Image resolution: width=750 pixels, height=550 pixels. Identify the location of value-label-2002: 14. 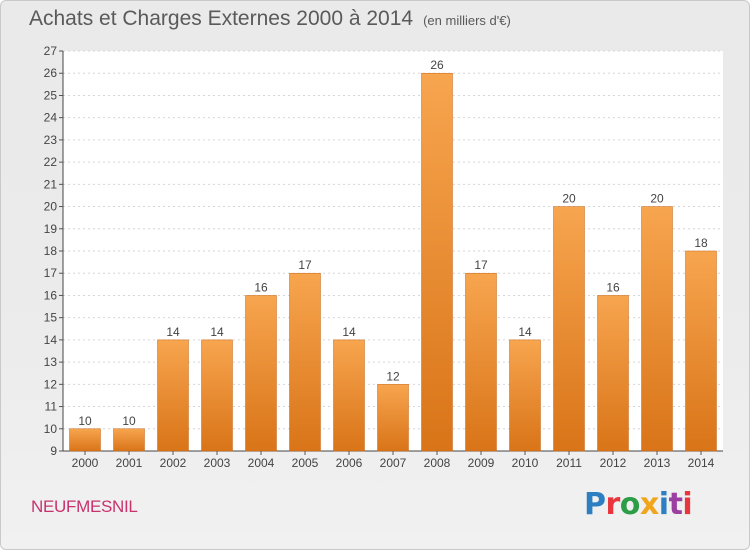
(173, 332).